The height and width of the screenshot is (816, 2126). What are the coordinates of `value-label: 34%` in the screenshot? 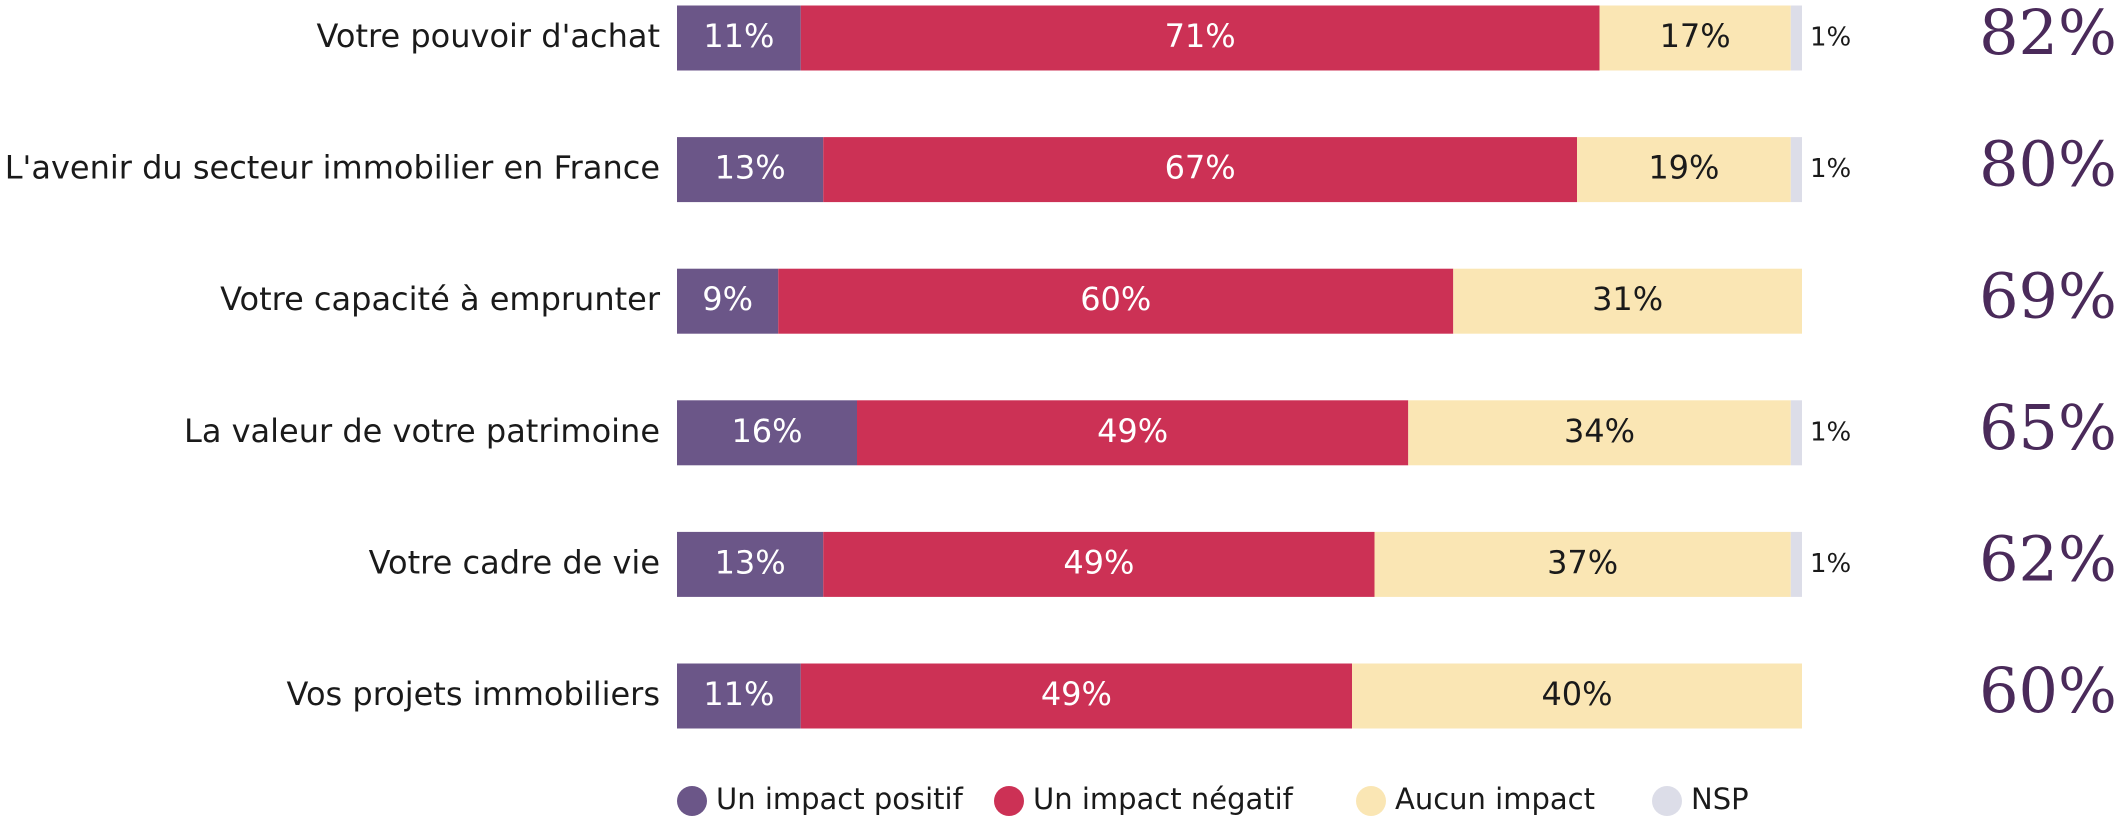 It's located at (1599, 431).